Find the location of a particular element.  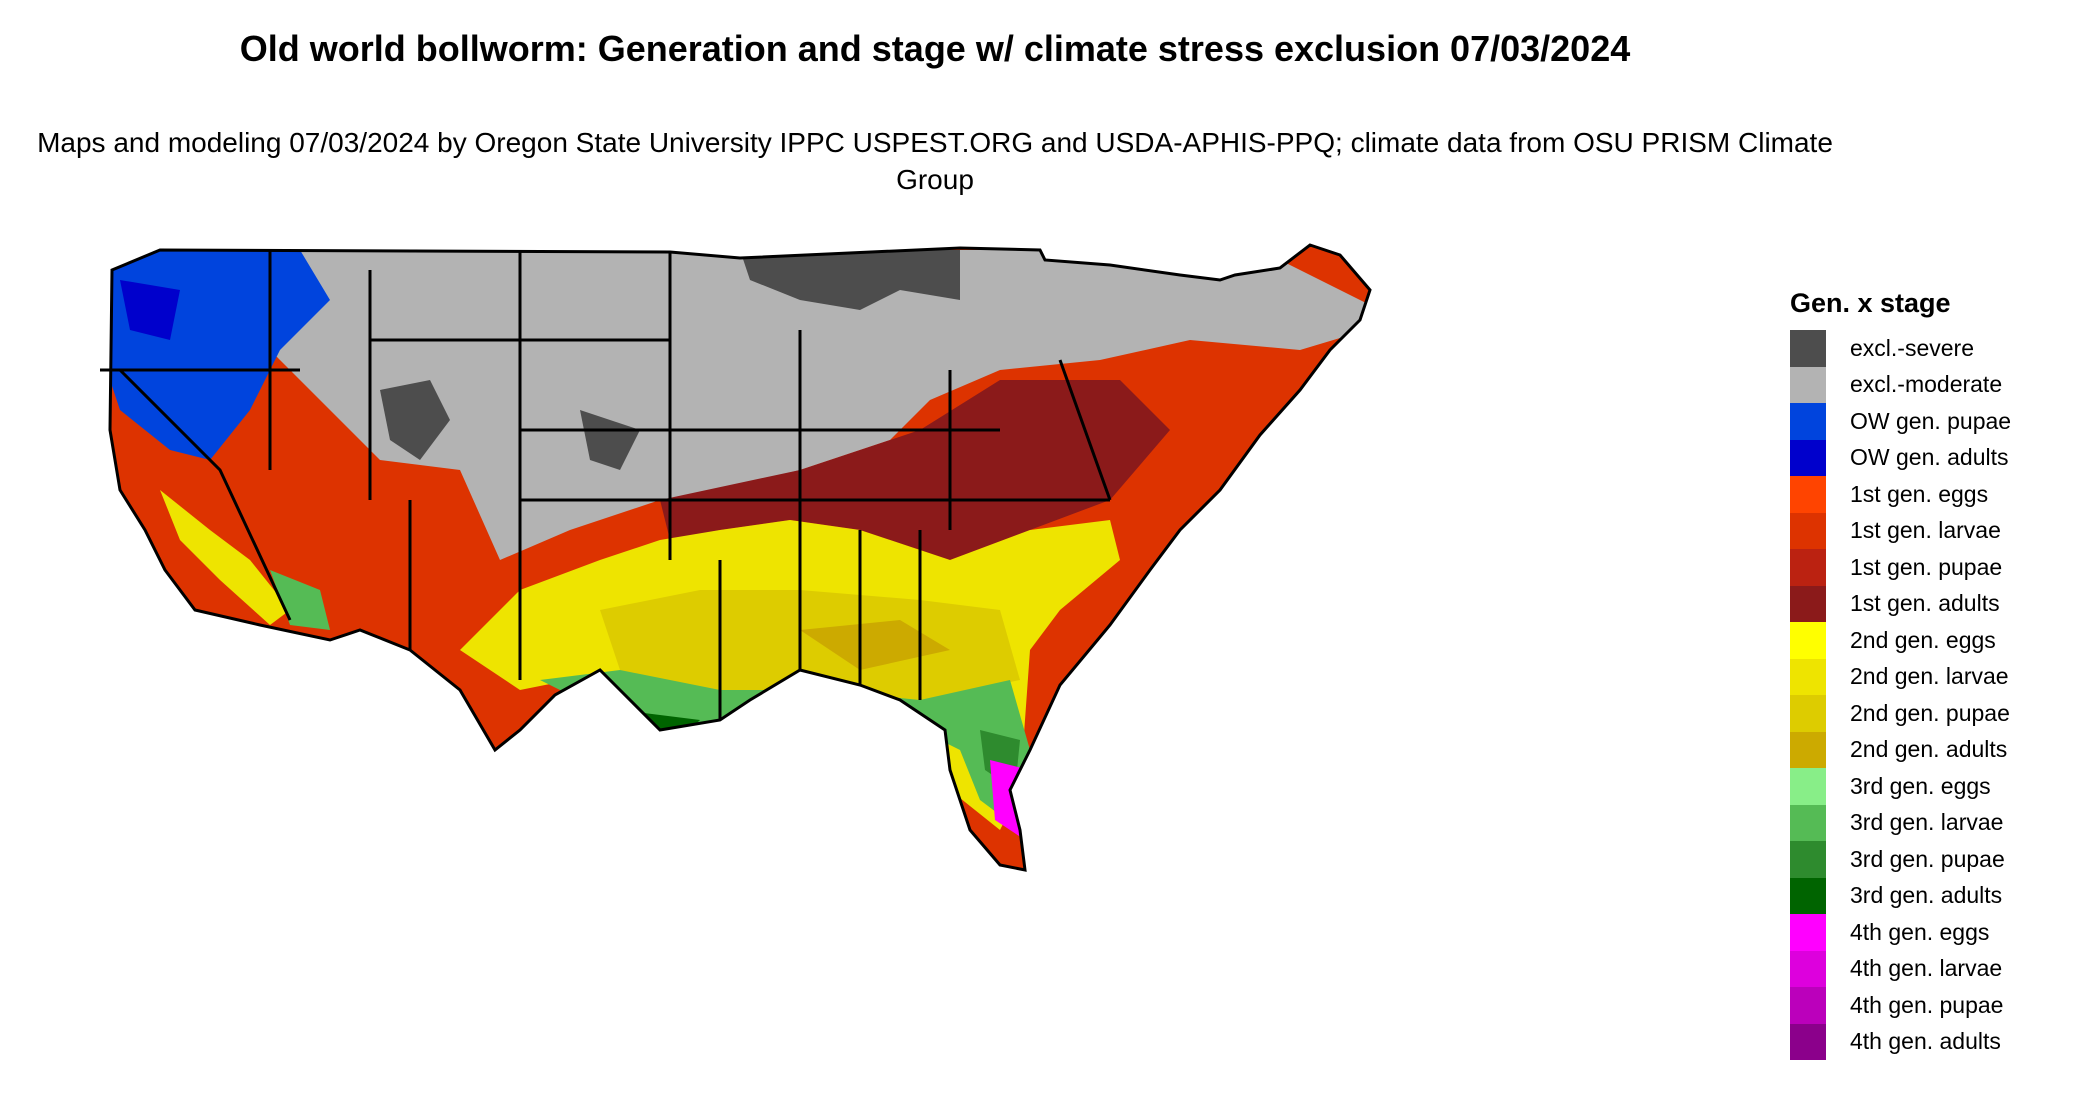

legend-item: 1st gen. eggs is located at coordinates (1940, 494).